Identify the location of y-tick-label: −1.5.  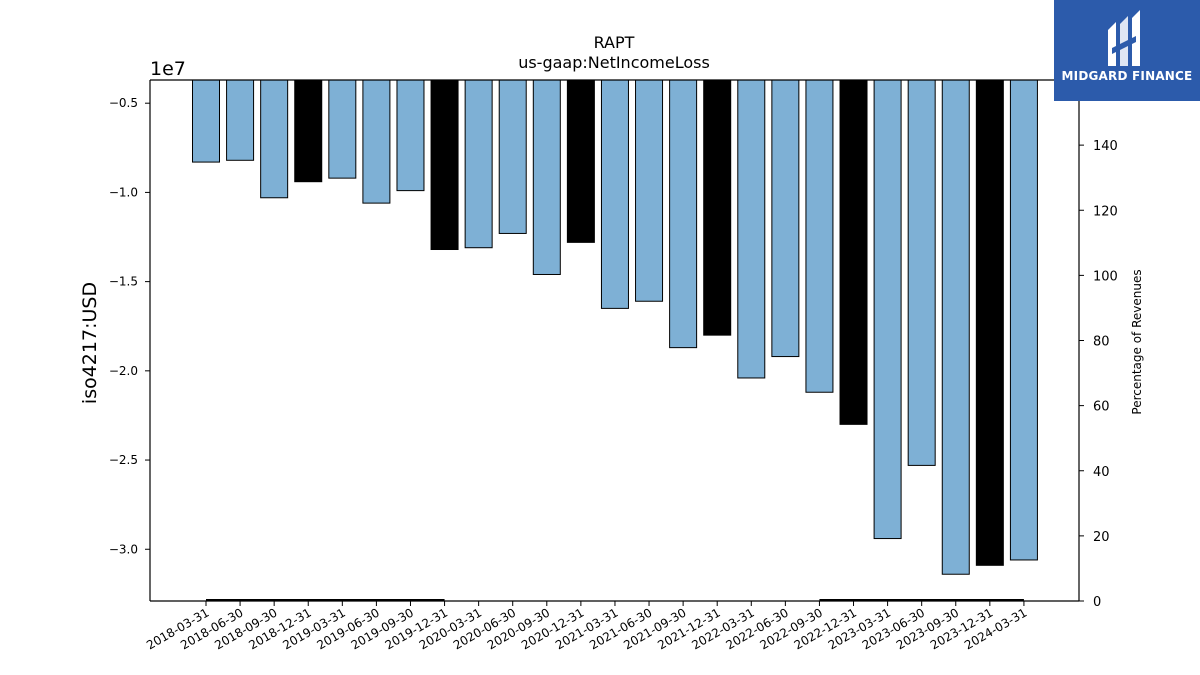
(123, 282).